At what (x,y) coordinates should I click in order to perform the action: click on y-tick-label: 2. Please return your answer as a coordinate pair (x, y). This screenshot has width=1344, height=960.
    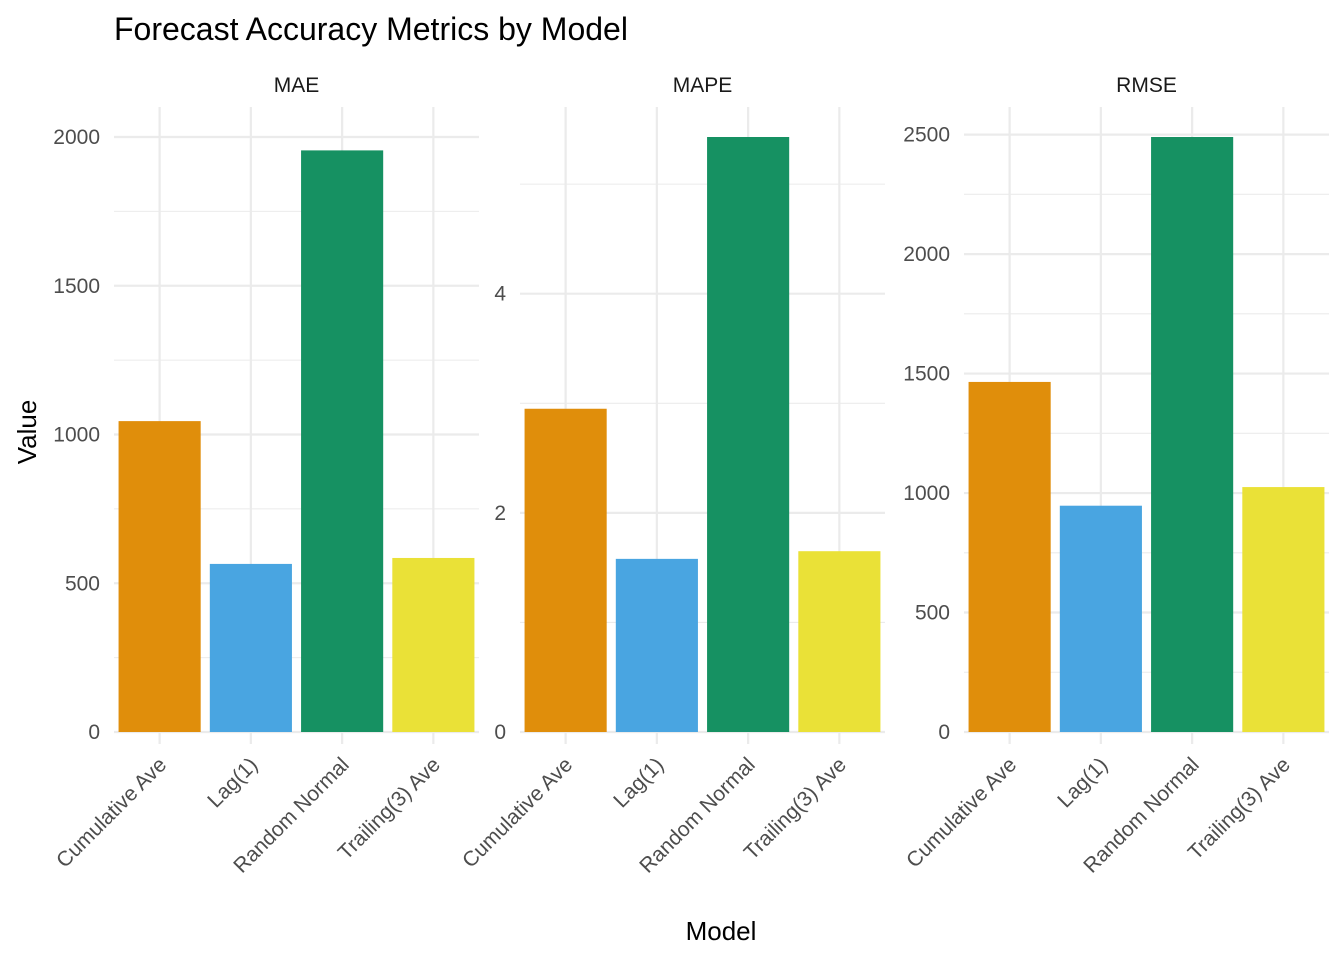
    Looking at the image, I should click on (500, 513).